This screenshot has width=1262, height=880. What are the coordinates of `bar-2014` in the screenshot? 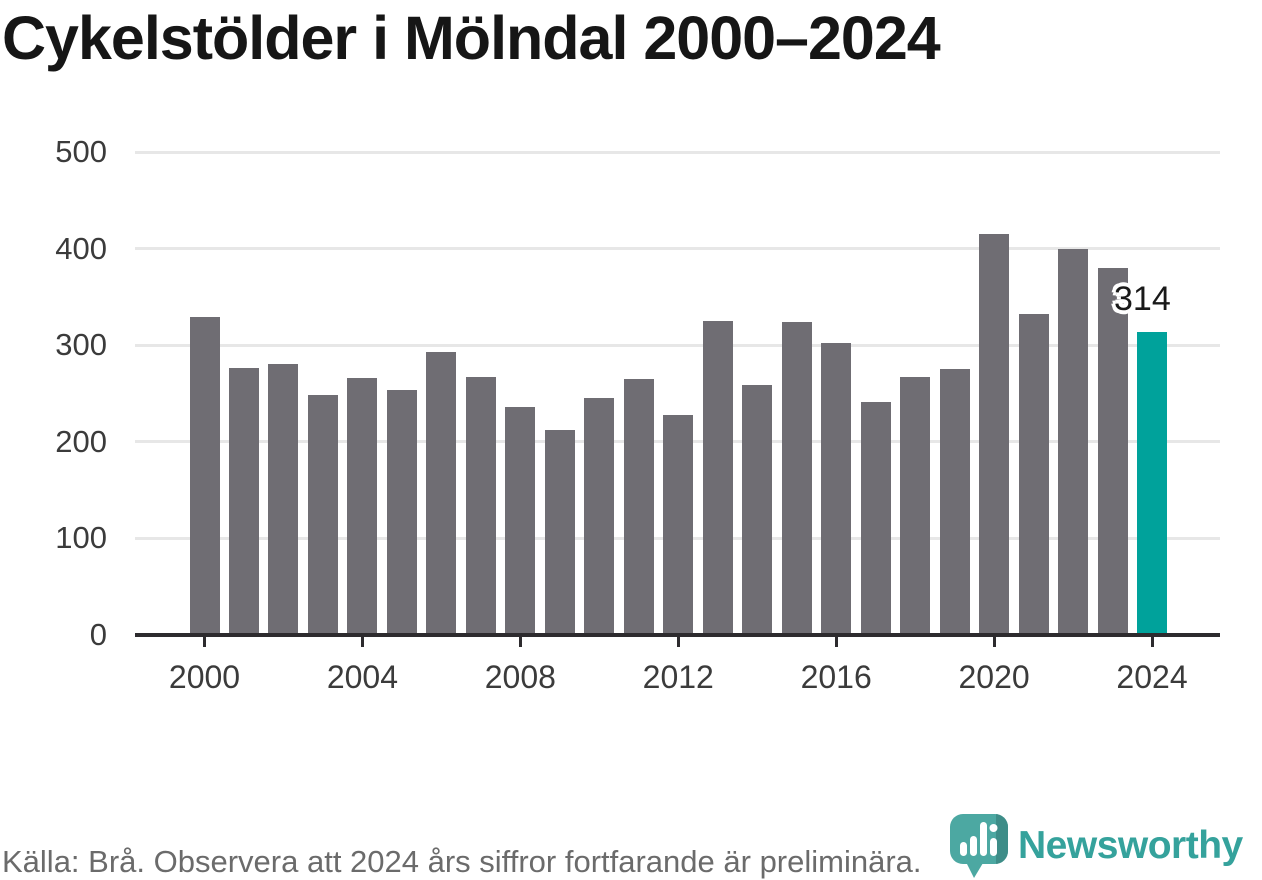 It's located at (757, 509).